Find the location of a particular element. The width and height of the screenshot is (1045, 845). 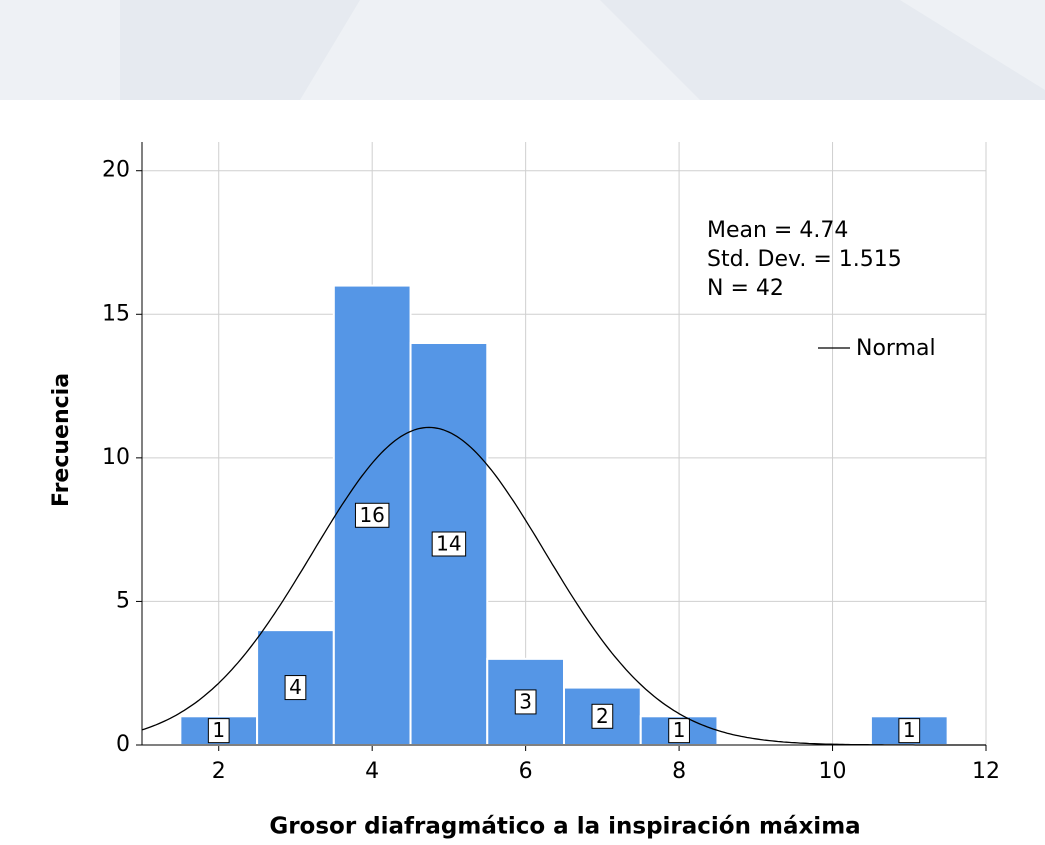

x-tick-label: 8 is located at coordinates (679, 771).